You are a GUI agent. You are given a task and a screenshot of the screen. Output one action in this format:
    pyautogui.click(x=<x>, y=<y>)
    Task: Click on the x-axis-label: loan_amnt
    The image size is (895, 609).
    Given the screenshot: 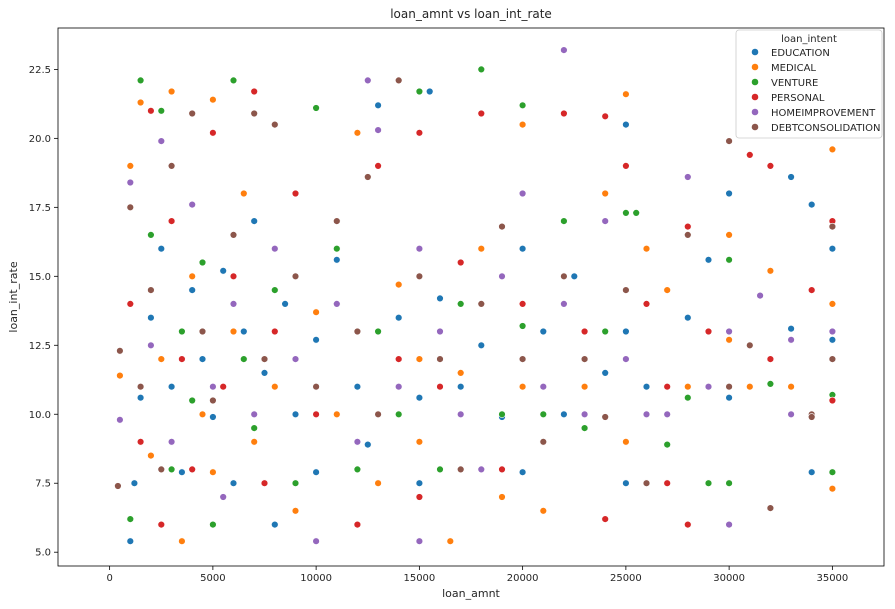 What is the action you would take?
    pyautogui.click(x=471, y=593)
    